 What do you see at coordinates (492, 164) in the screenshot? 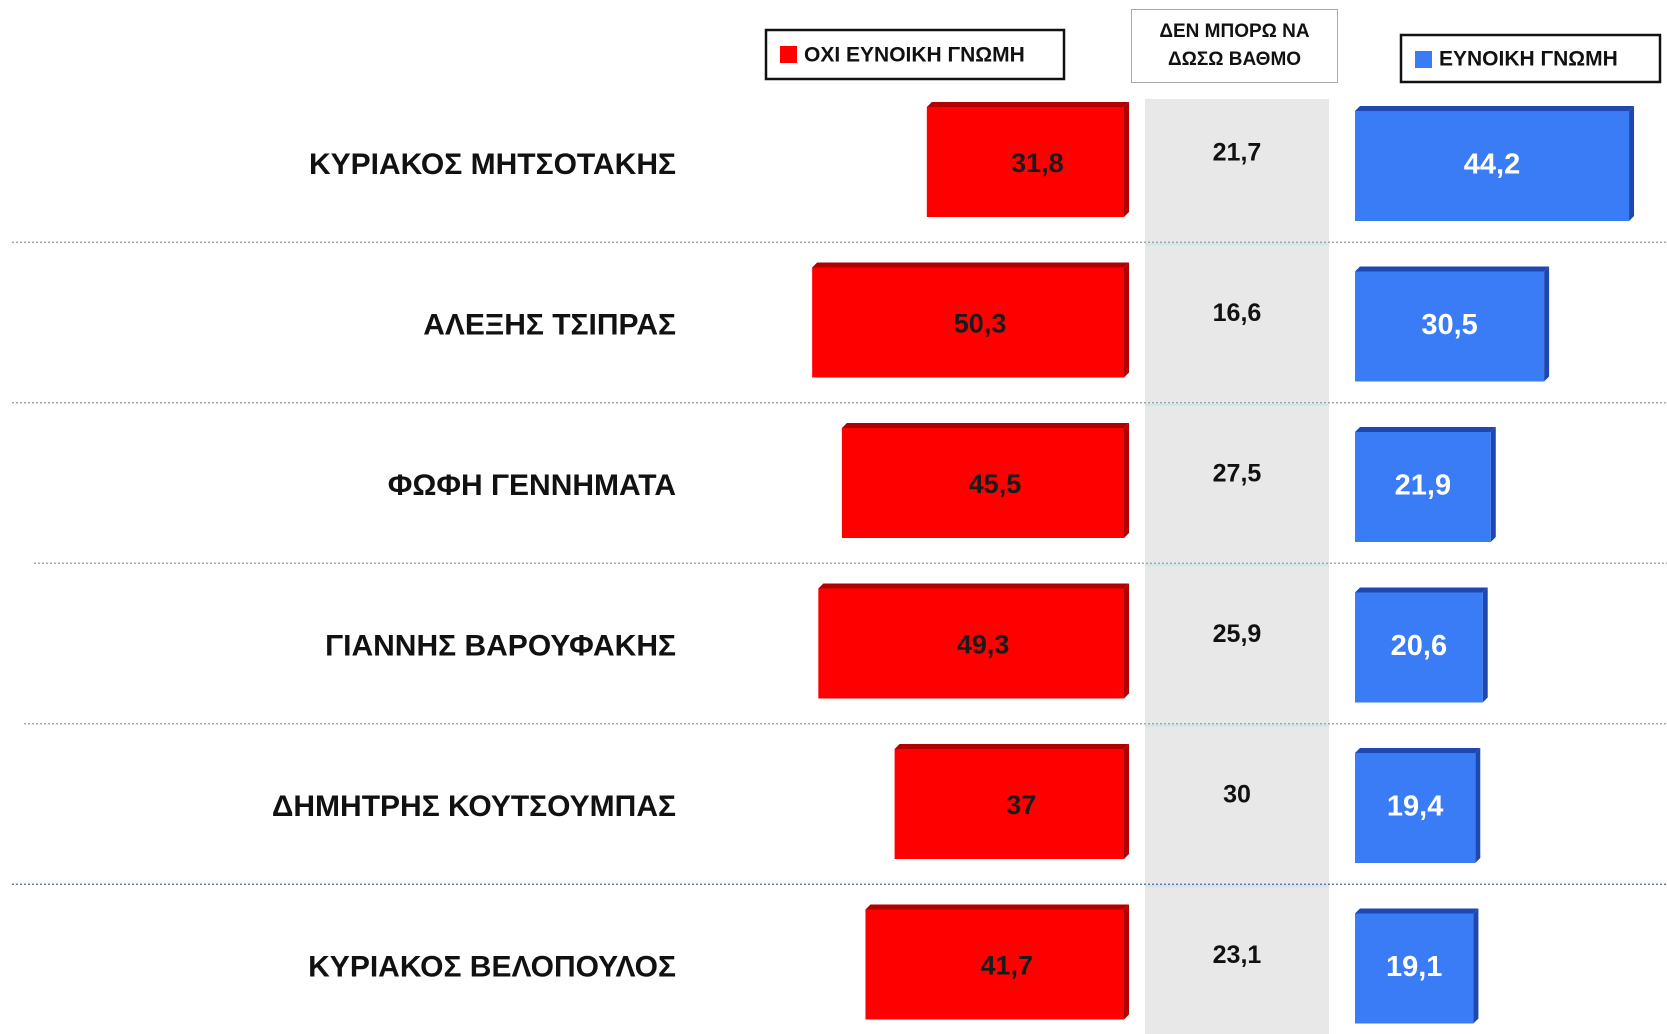
I see `category-label: ΚΥΡΙΑΚΟΣ ΜΗΤΣΟΤΑΚΗΣ` at bounding box center [492, 164].